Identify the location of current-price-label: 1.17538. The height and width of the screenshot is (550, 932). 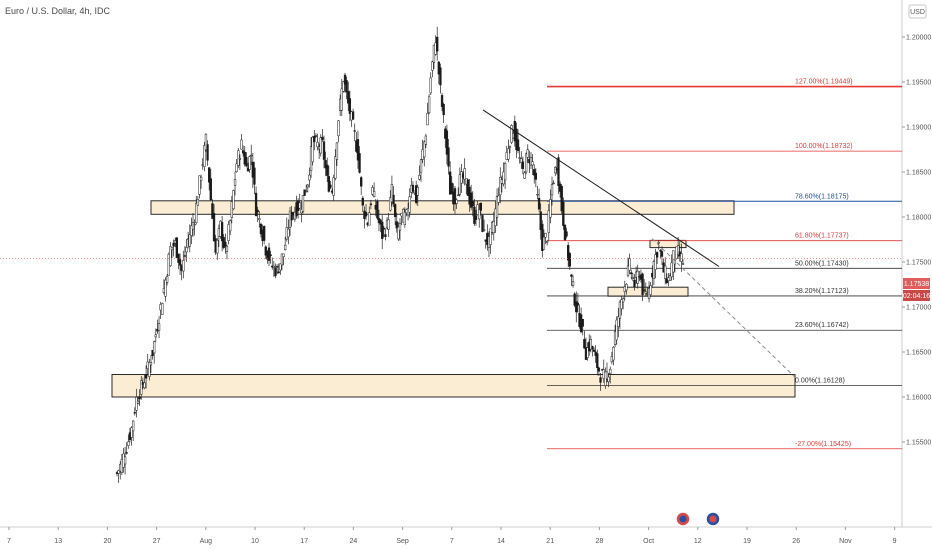
(916, 284).